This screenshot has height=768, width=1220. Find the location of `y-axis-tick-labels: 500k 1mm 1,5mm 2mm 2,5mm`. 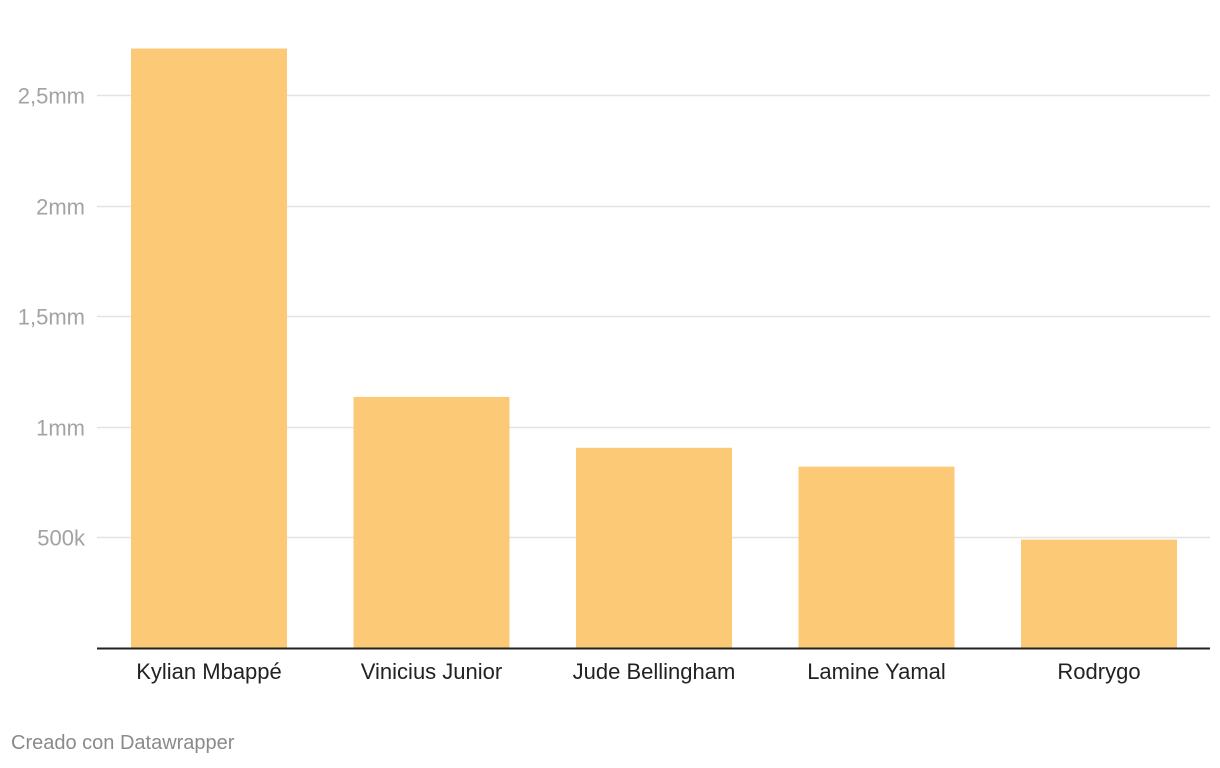

y-axis-tick-labels: 500k 1mm 1,5mm 2mm 2,5mm is located at coordinates (52, 317).